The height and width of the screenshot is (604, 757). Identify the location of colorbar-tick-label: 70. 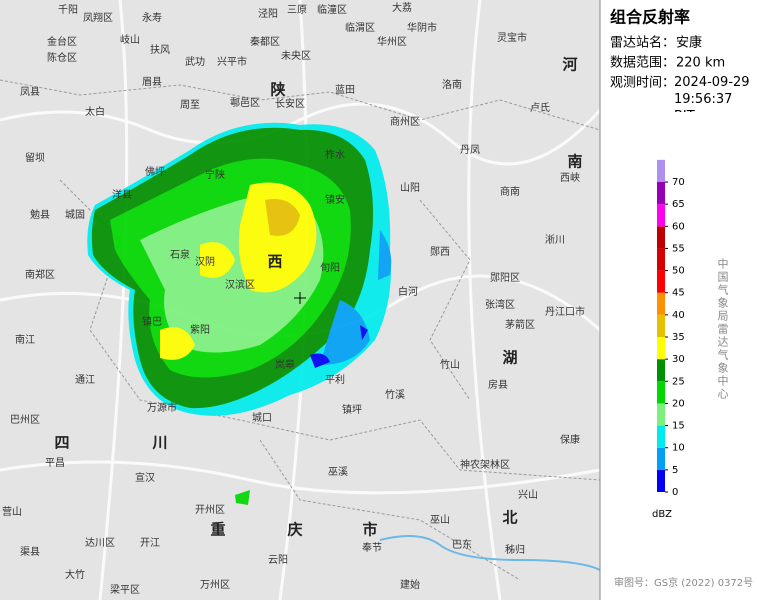
(678, 182).